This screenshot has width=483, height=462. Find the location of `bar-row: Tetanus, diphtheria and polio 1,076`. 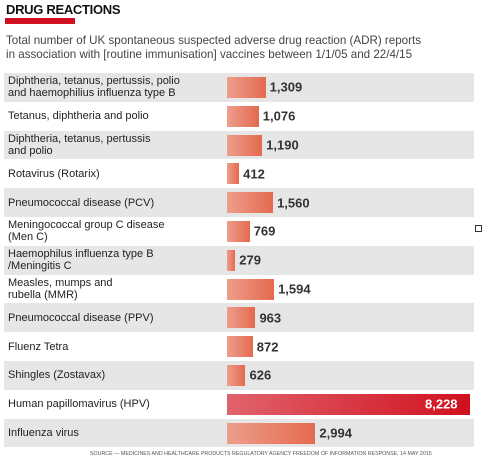

bar-row: Tetanus, diphtheria and polio 1,076 is located at coordinates (239, 116).